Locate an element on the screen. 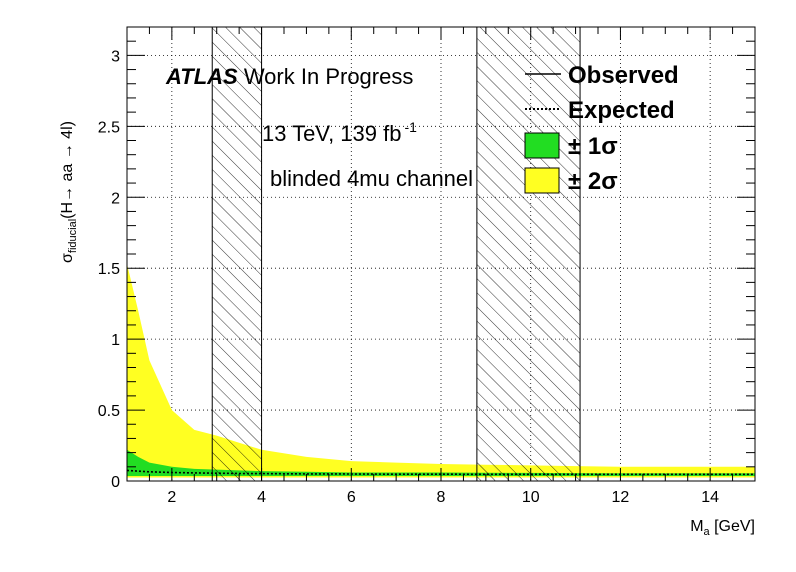  channel-label: blinded 4mu channel is located at coordinates (371, 178).